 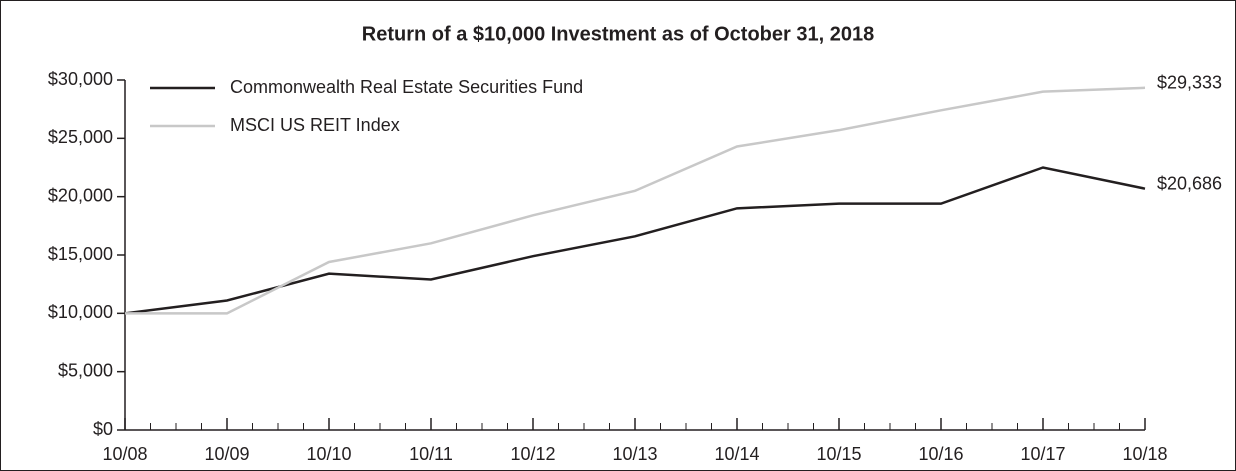 What do you see at coordinates (431, 454) in the screenshot?
I see `x-tick-label: 10/11` at bounding box center [431, 454].